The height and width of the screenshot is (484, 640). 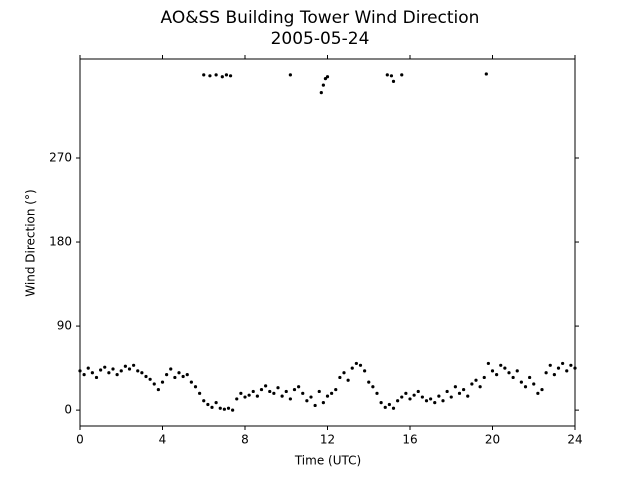 What do you see at coordinates (163, 440) in the screenshot?
I see `x-tick-label: 4` at bounding box center [163, 440].